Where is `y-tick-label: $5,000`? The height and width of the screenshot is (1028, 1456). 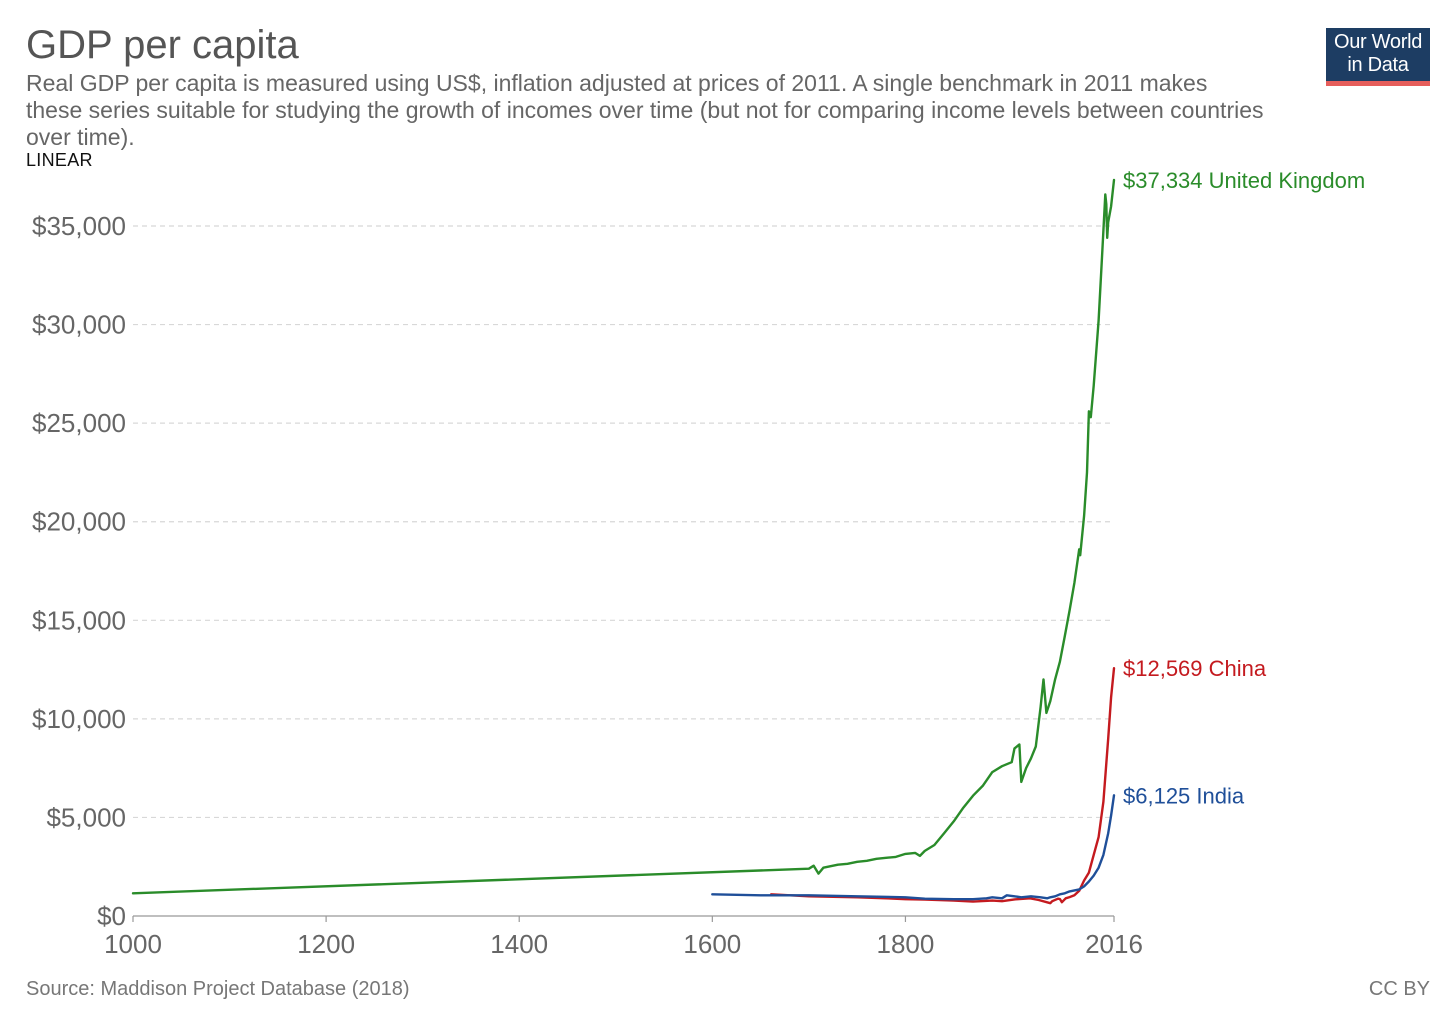 y-tick-label: $5,000 is located at coordinates (86, 817).